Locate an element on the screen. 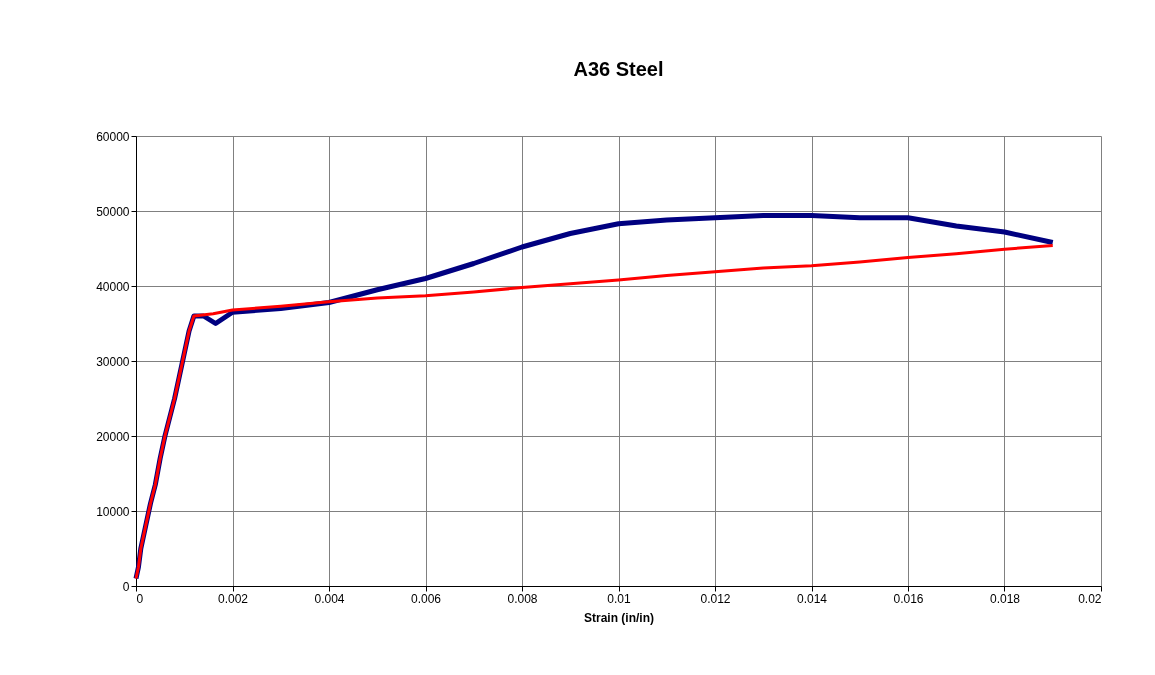  y-tick-label: 40000 is located at coordinates (113, 286).